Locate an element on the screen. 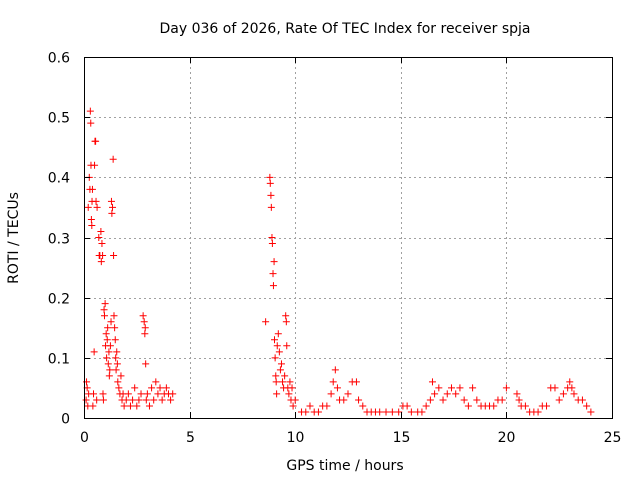 The width and height of the screenshot is (640, 480). x-tick-label: 15 is located at coordinates (402, 438).